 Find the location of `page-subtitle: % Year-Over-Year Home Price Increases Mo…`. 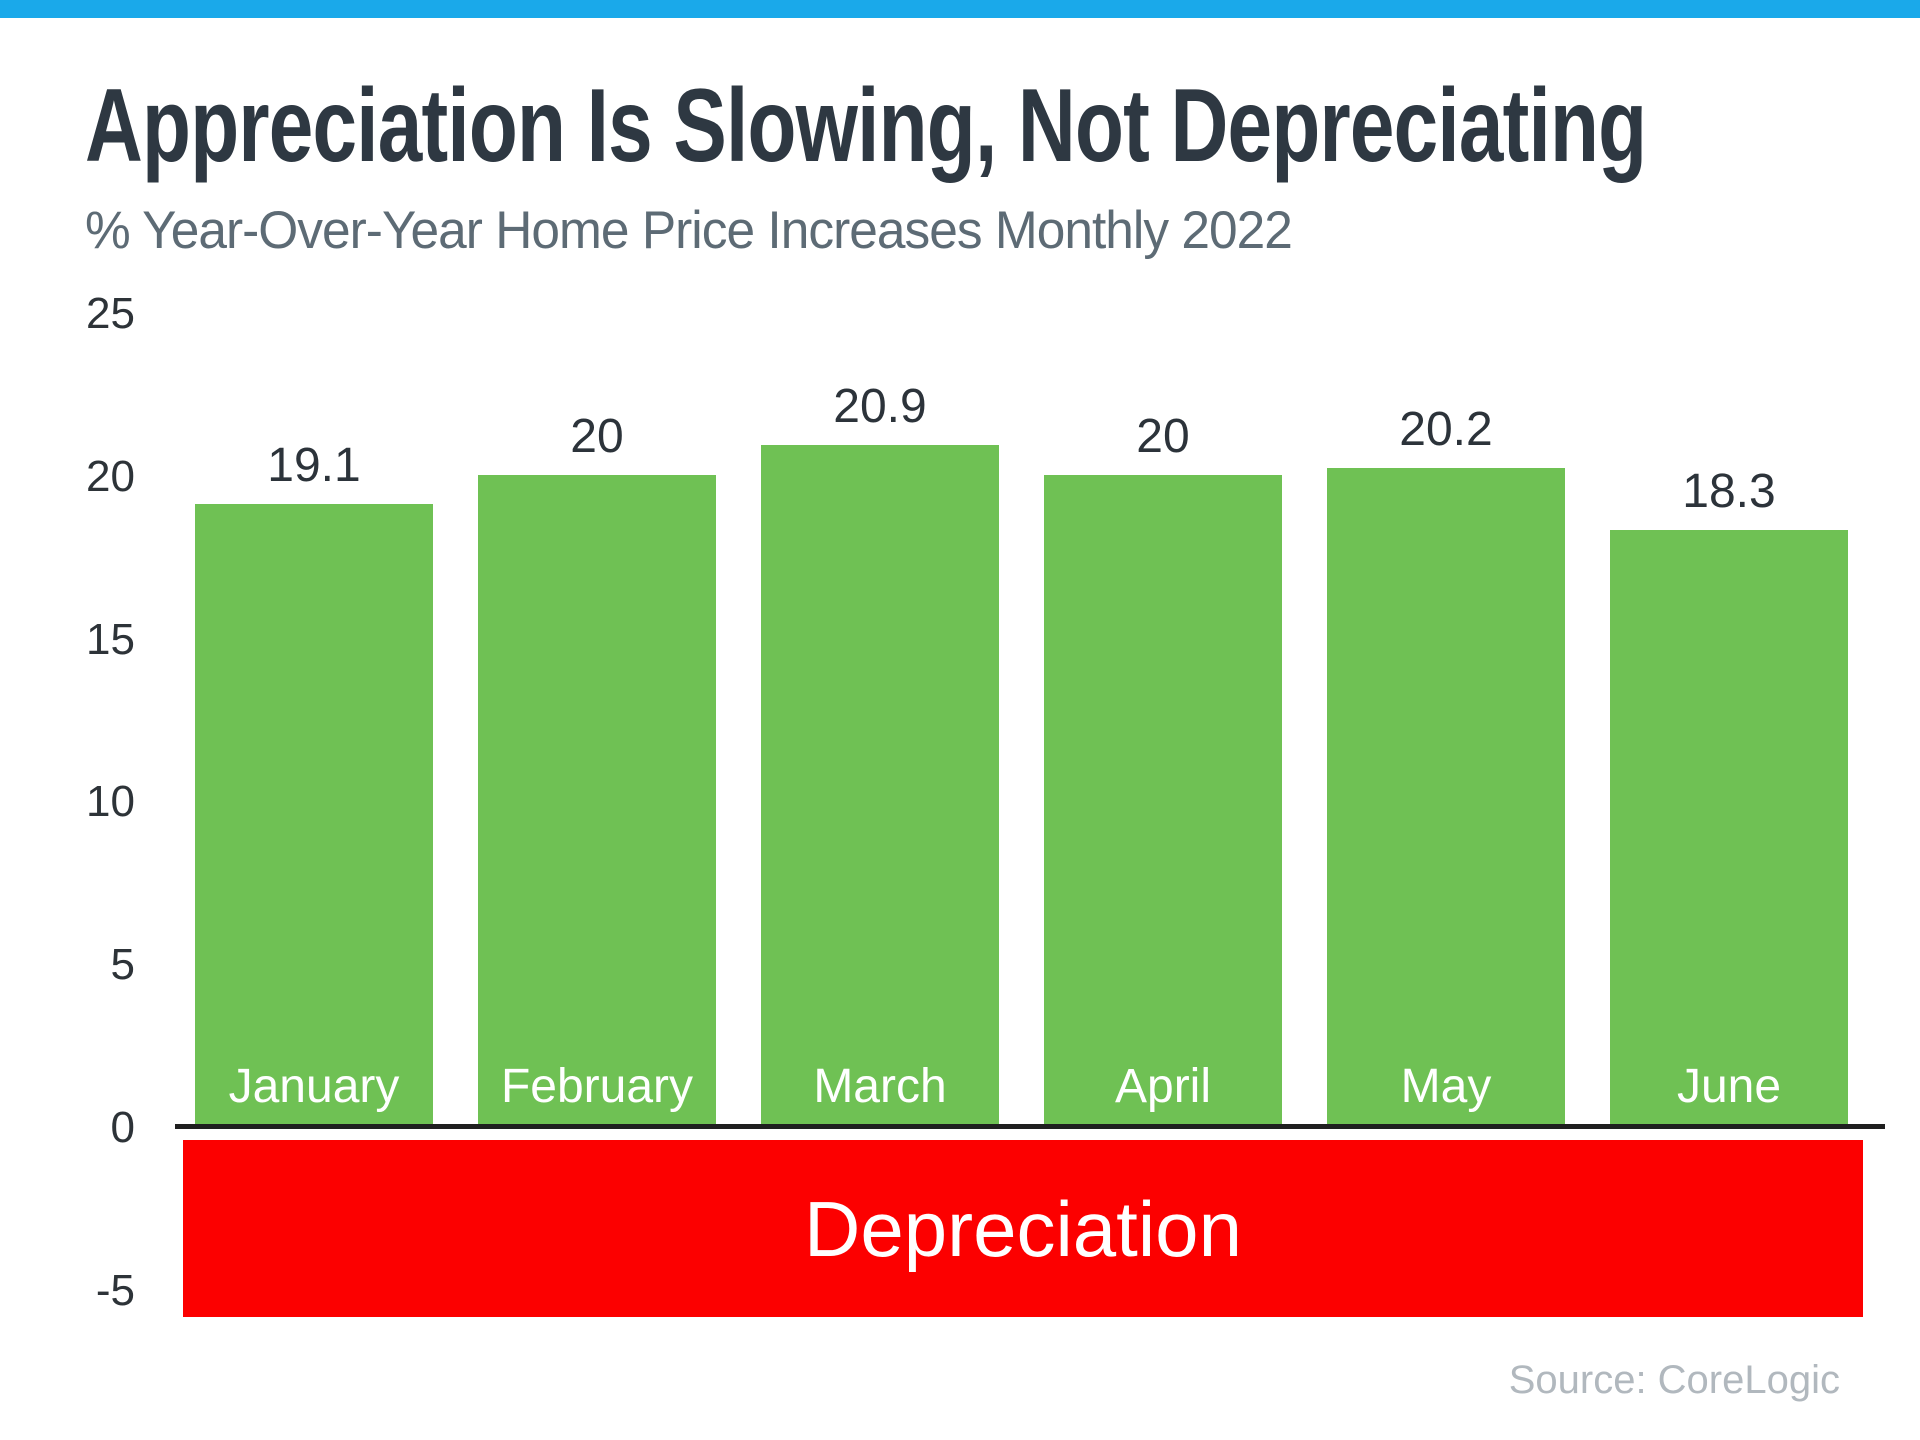

page-subtitle: % Year-Over-Year Home Price Increases Mo… is located at coordinates (689, 230).